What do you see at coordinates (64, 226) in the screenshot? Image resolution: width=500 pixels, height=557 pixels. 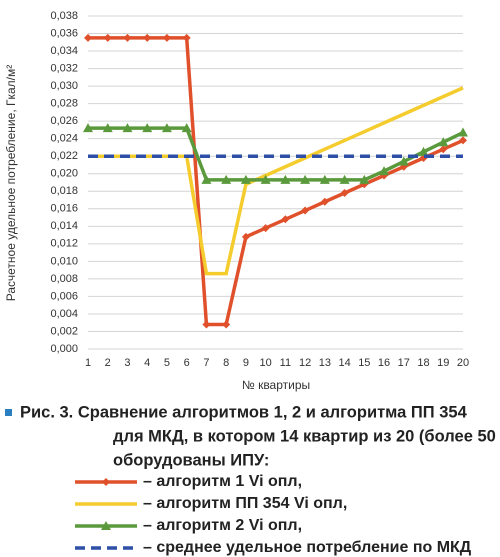 I see `y-tick-label: 0,014` at bounding box center [64, 226].